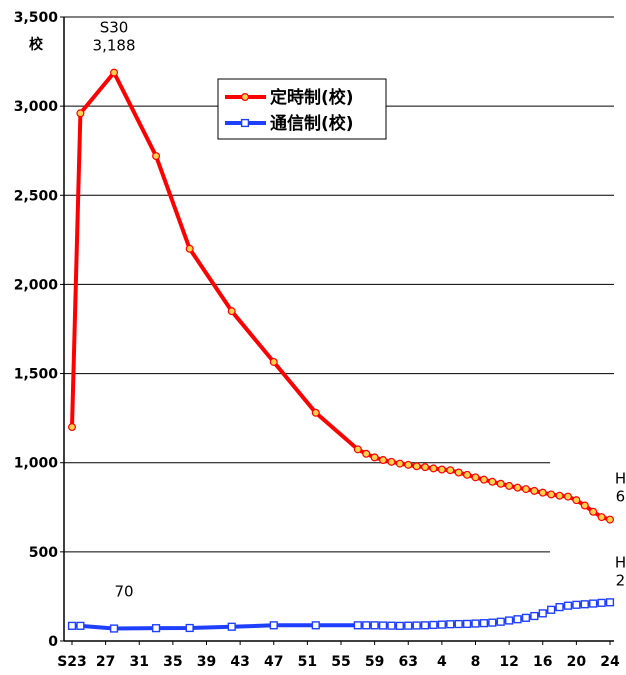  What do you see at coordinates (508, 662) in the screenshot?
I see `x-tick-label: 12` at bounding box center [508, 662].